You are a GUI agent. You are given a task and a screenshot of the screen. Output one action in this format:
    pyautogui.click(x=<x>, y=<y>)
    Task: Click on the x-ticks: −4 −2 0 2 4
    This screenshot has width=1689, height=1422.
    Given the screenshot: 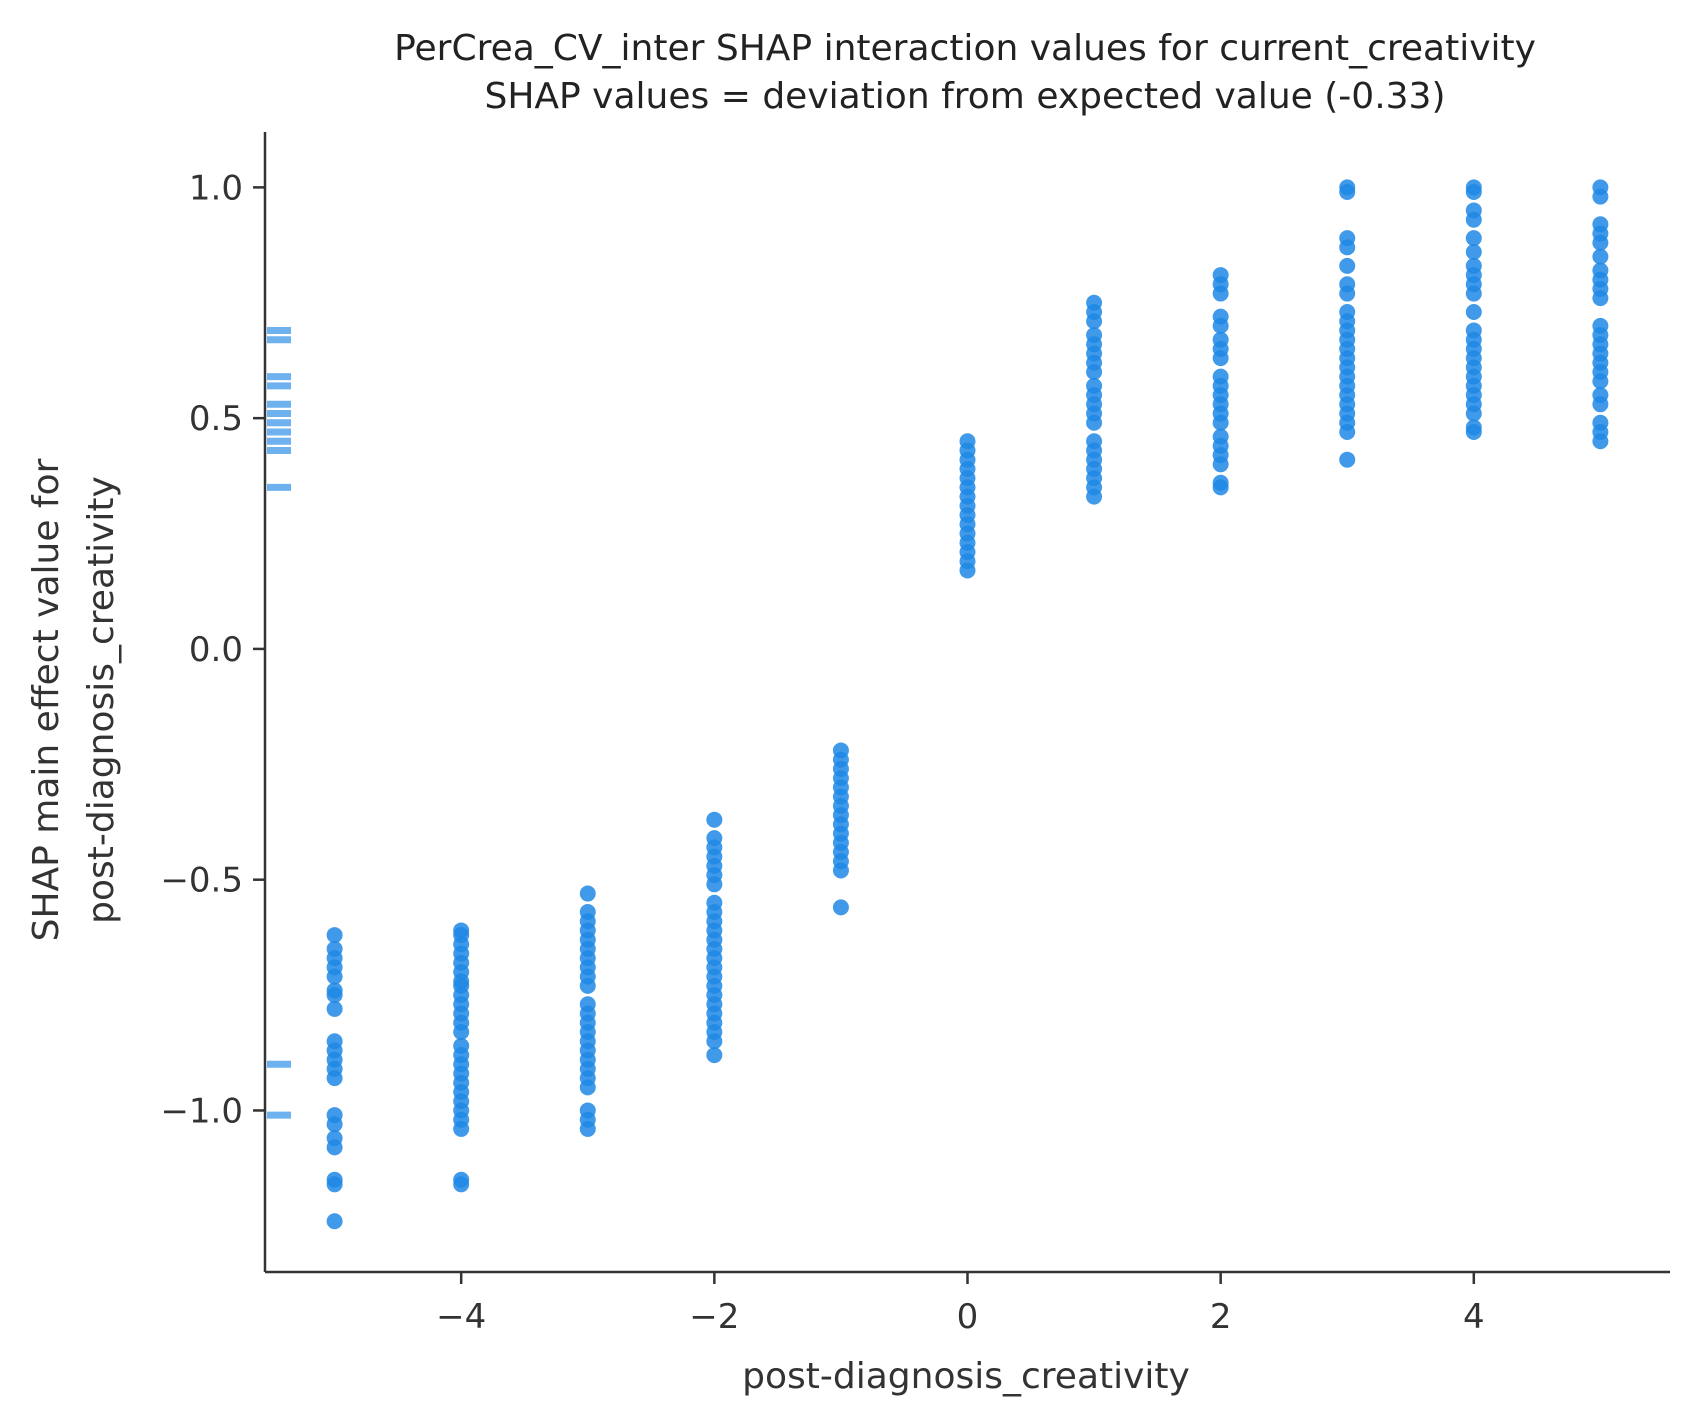 What is the action you would take?
    pyautogui.click(x=960, y=1304)
    